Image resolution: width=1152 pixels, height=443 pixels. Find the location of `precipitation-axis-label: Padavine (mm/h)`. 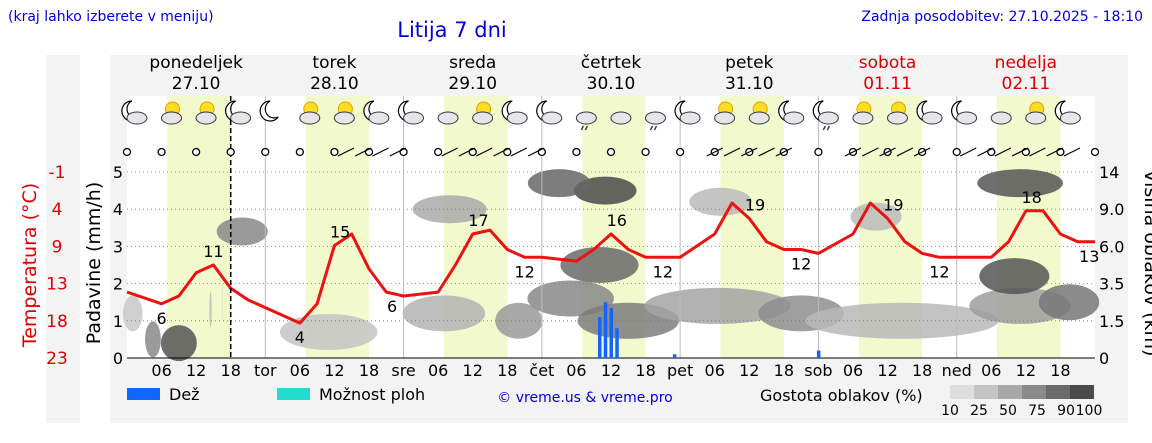

precipitation-axis-label: Padavine (mm/h) is located at coordinates (94, 263).